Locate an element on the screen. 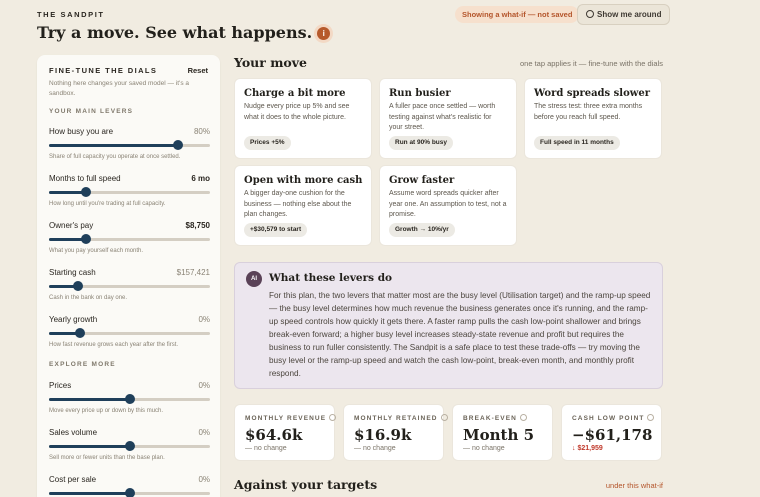 The height and width of the screenshot is (497, 760). your-move-heading: Your move is located at coordinates (270, 62).